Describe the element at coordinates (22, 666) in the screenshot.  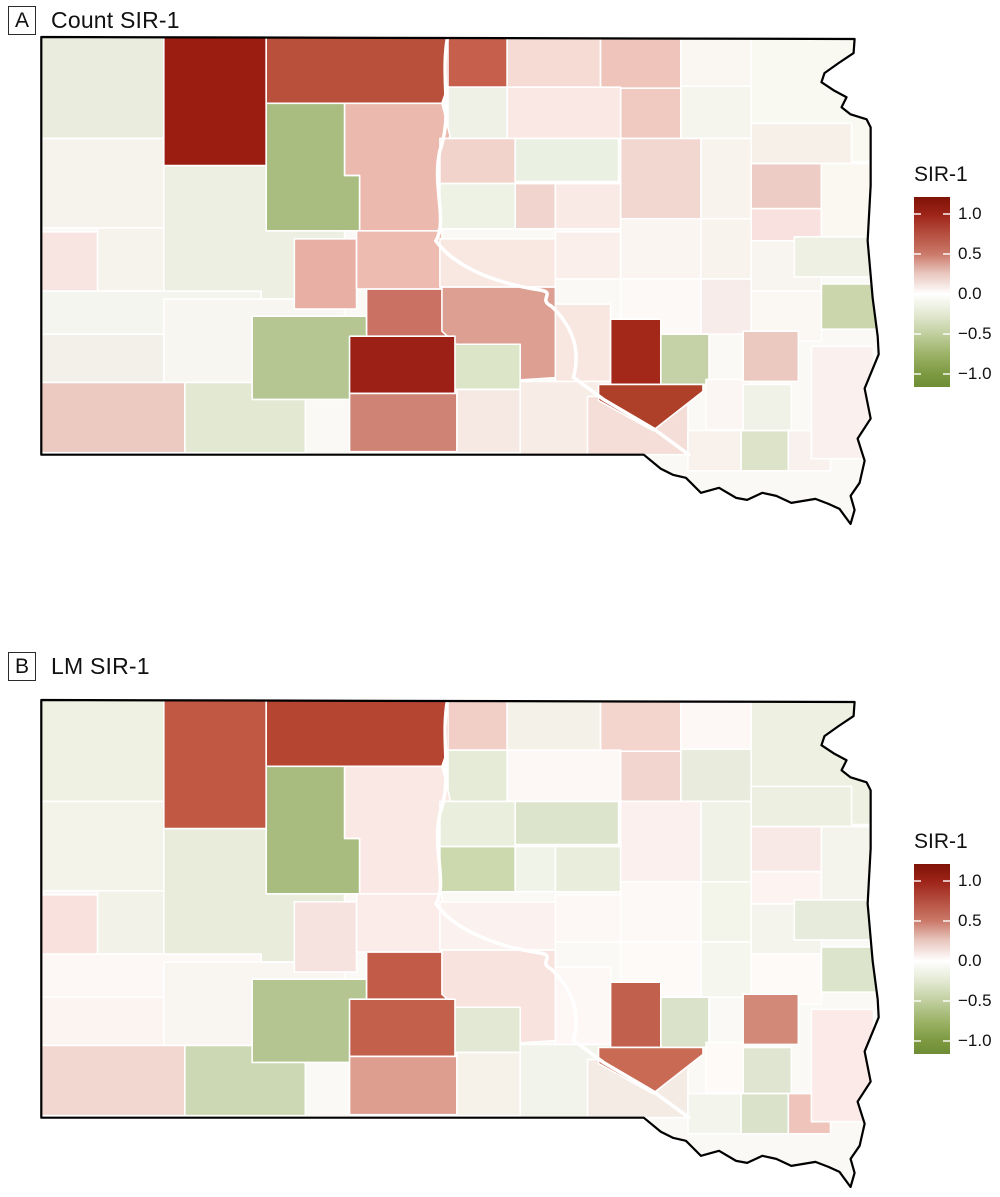
I see `panel-b-label: B` at that location.